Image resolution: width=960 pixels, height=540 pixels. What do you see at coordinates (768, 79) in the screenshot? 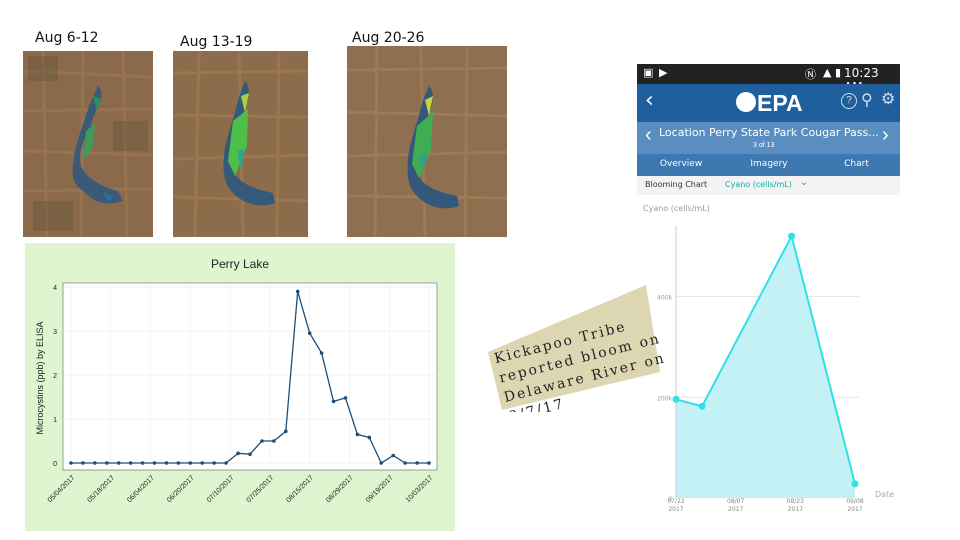
I see `status-bar: ▣ ▶ Ⓝ ▲ ▮ 10:23 AM` at bounding box center [768, 79].